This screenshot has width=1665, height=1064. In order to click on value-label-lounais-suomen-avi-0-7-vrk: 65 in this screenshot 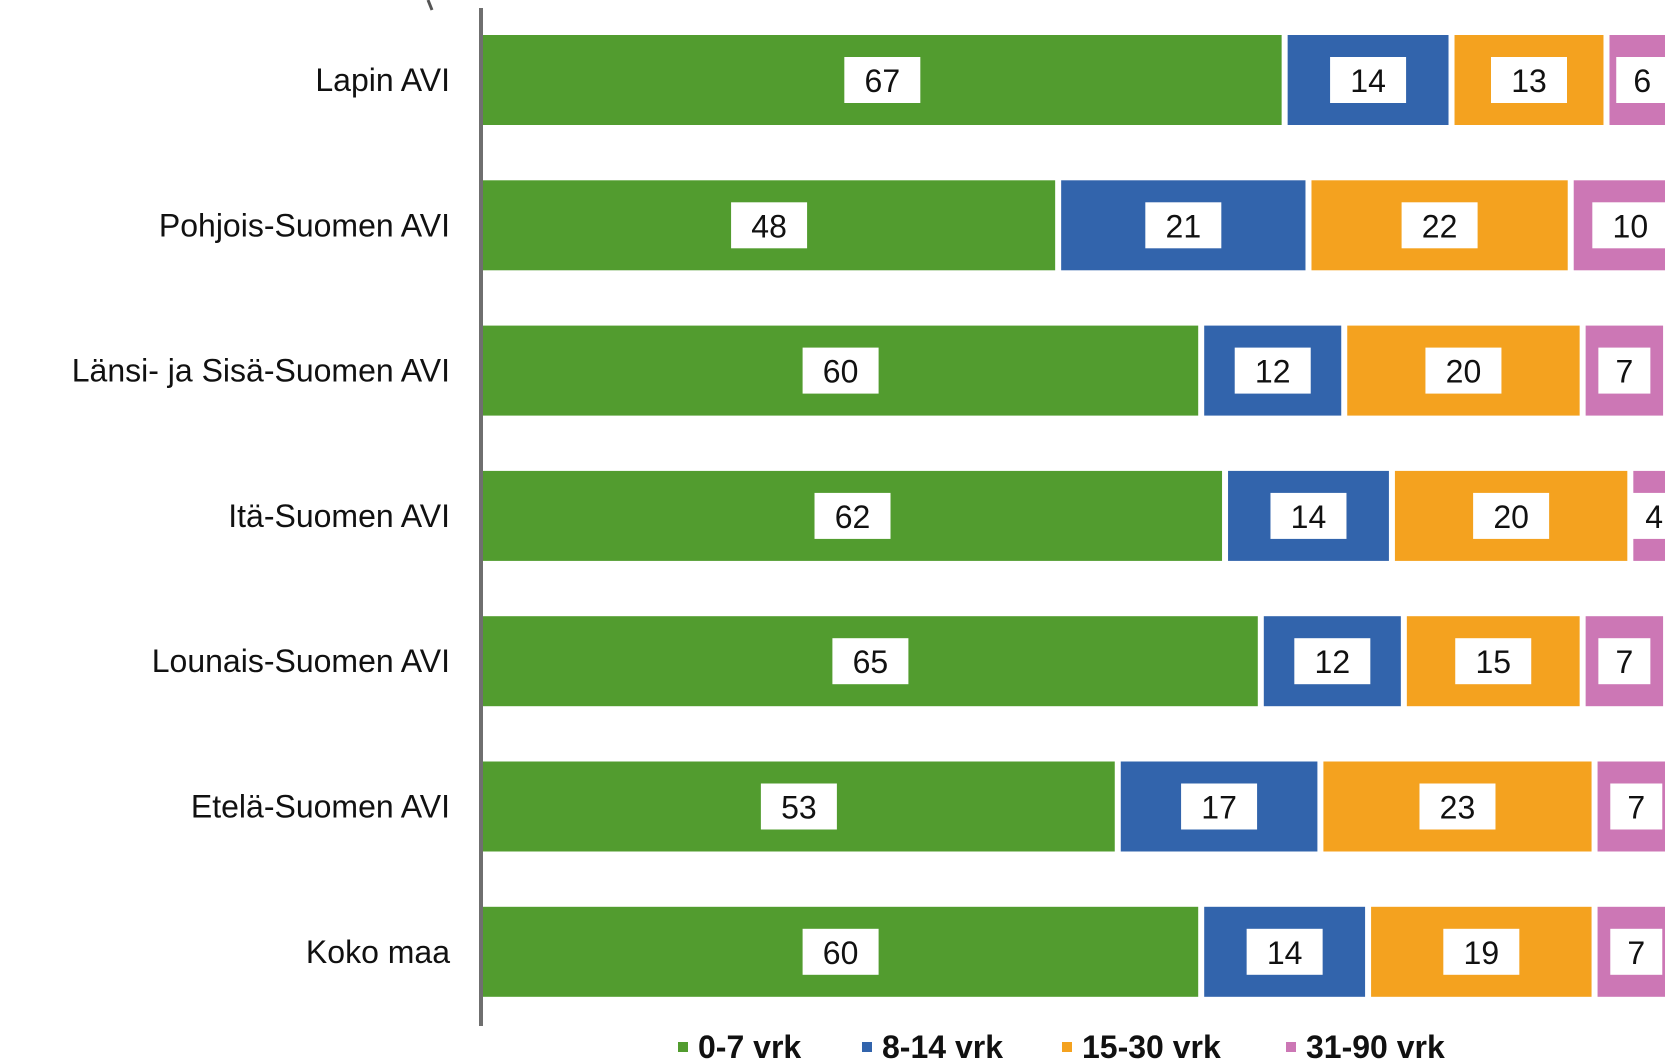, I will do `click(871, 662)`.